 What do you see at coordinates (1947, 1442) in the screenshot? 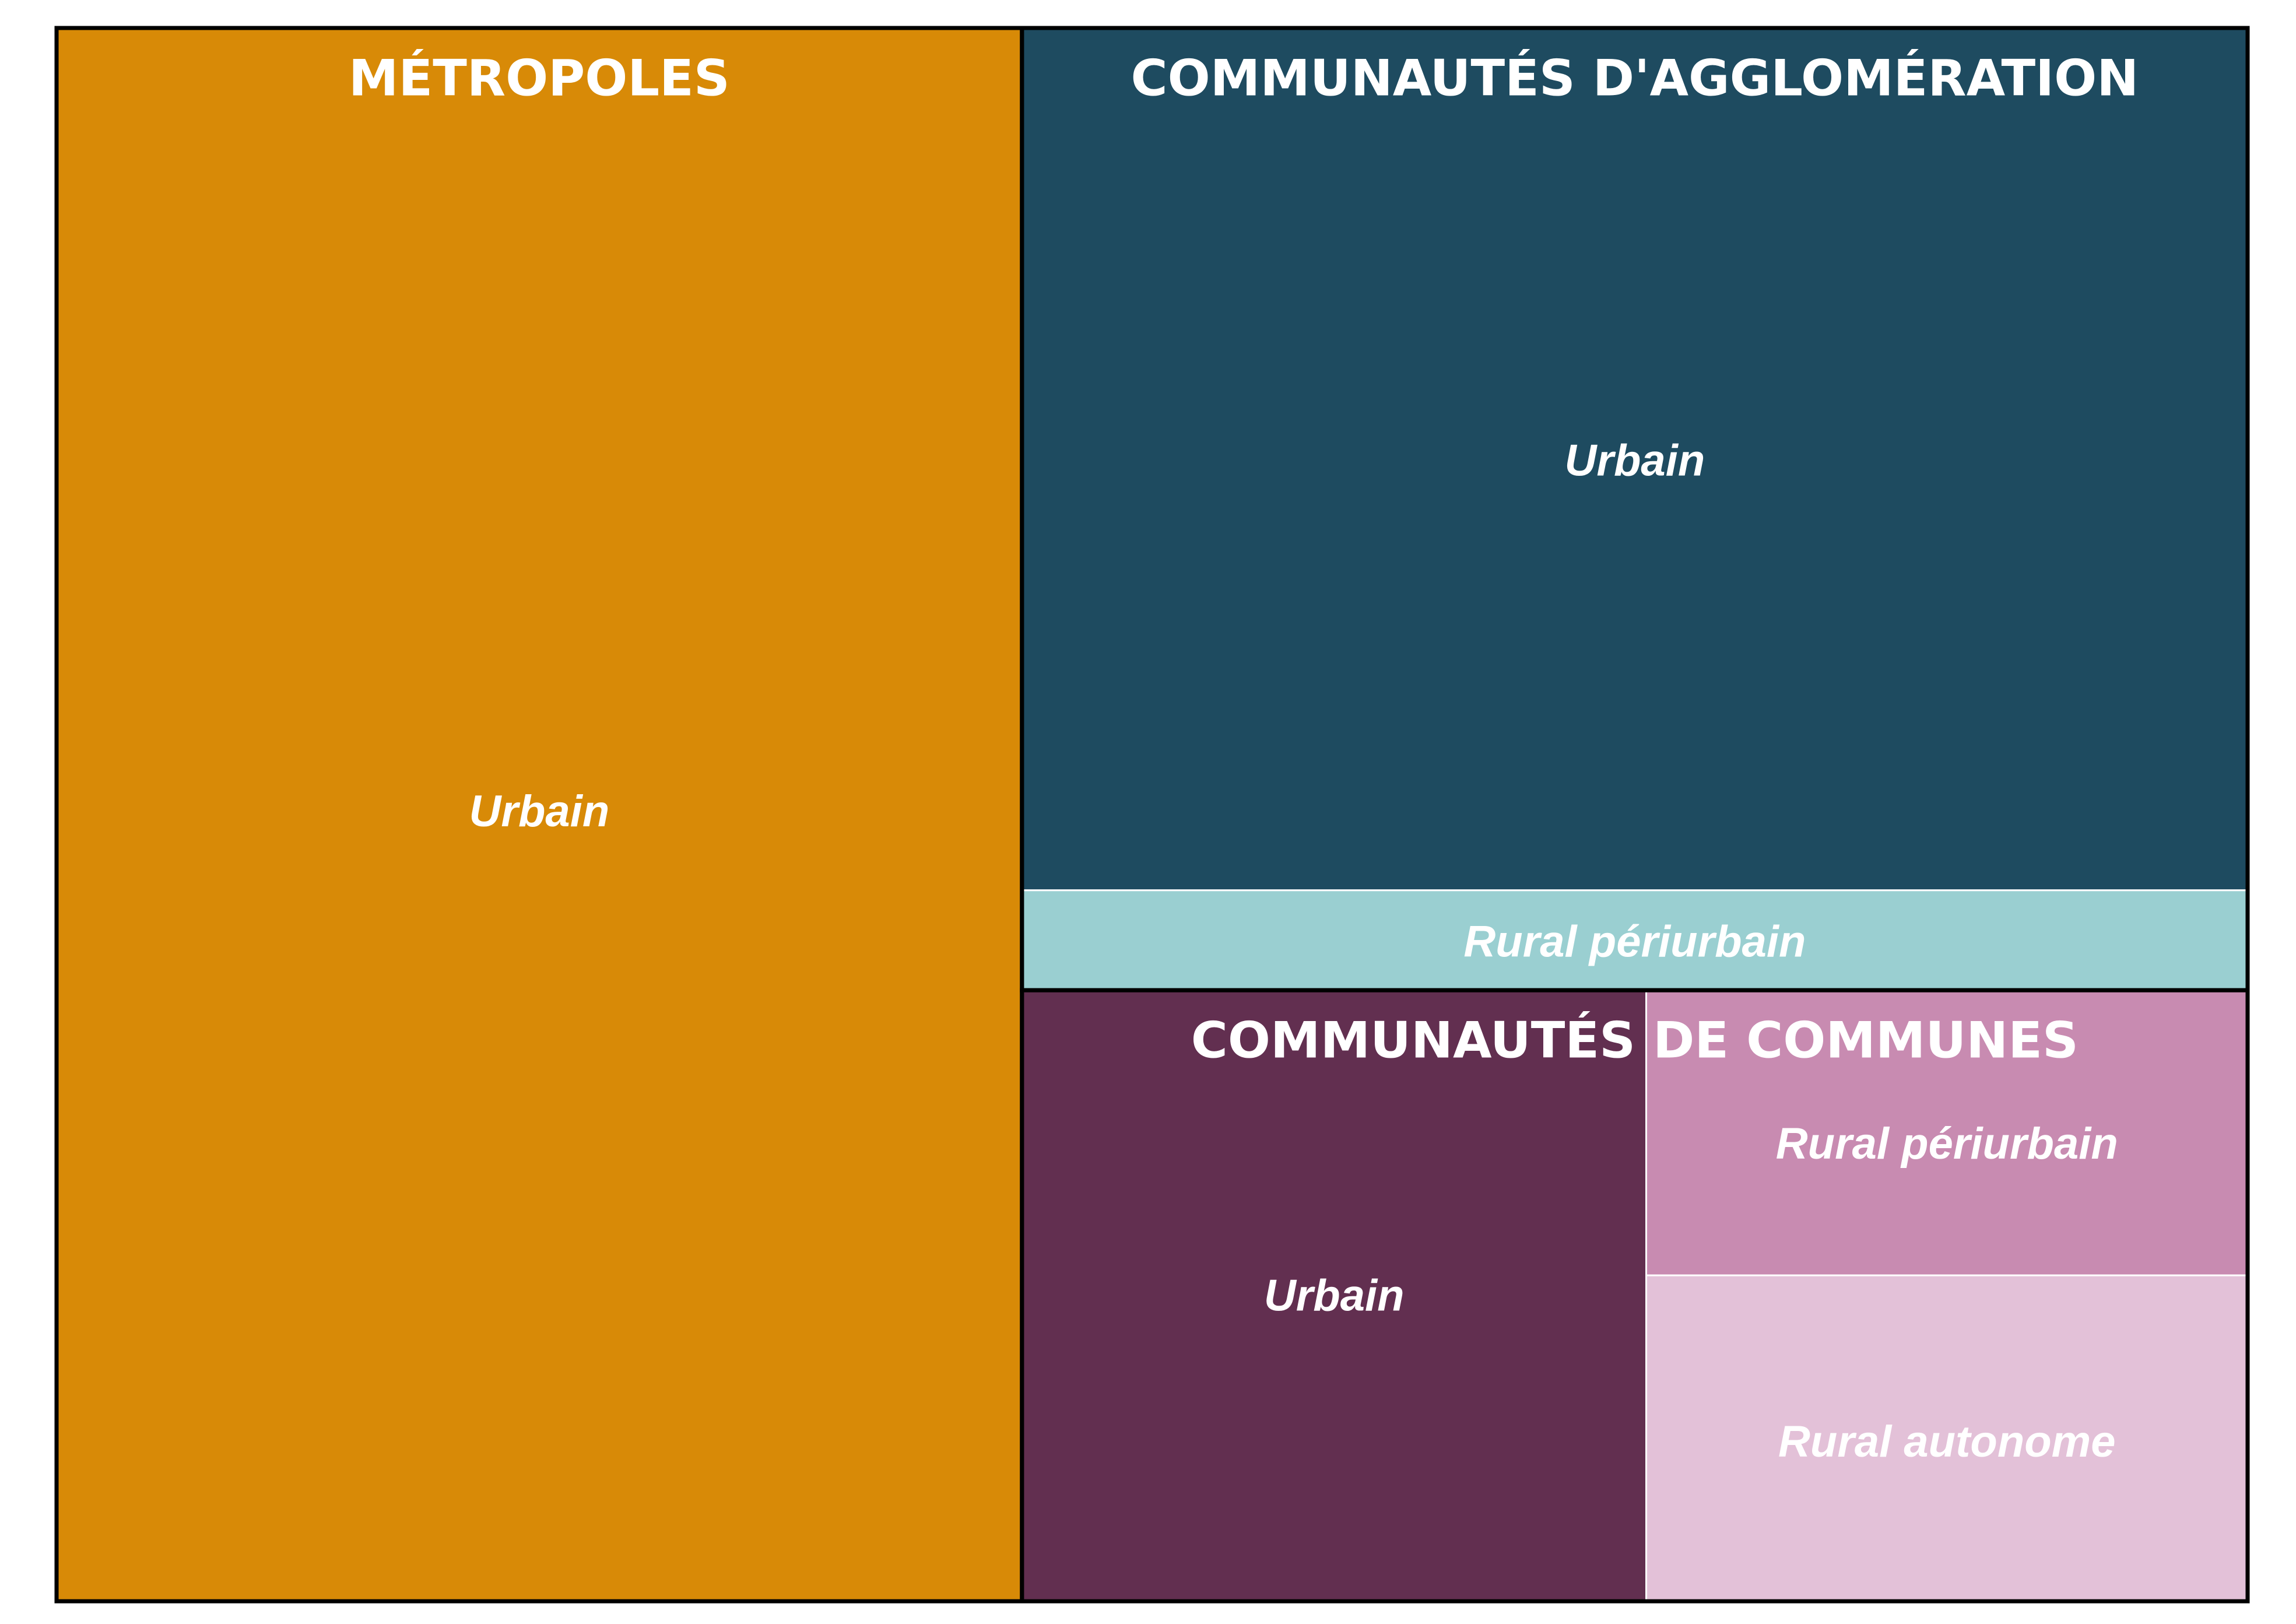
I see `leaf-label: Rural autonome` at bounding box center [1947, 1442].